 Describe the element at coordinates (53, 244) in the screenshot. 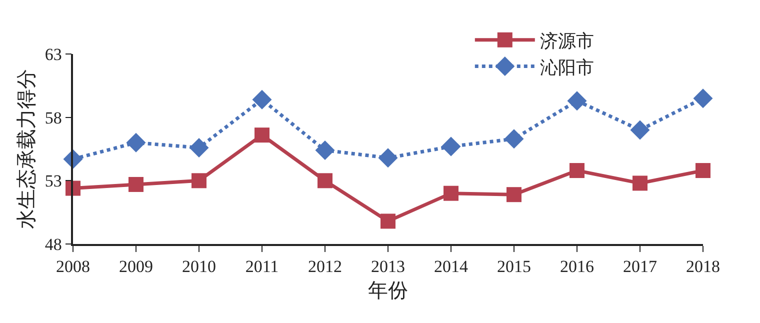

I see `y-tick-label: 48` at that location.